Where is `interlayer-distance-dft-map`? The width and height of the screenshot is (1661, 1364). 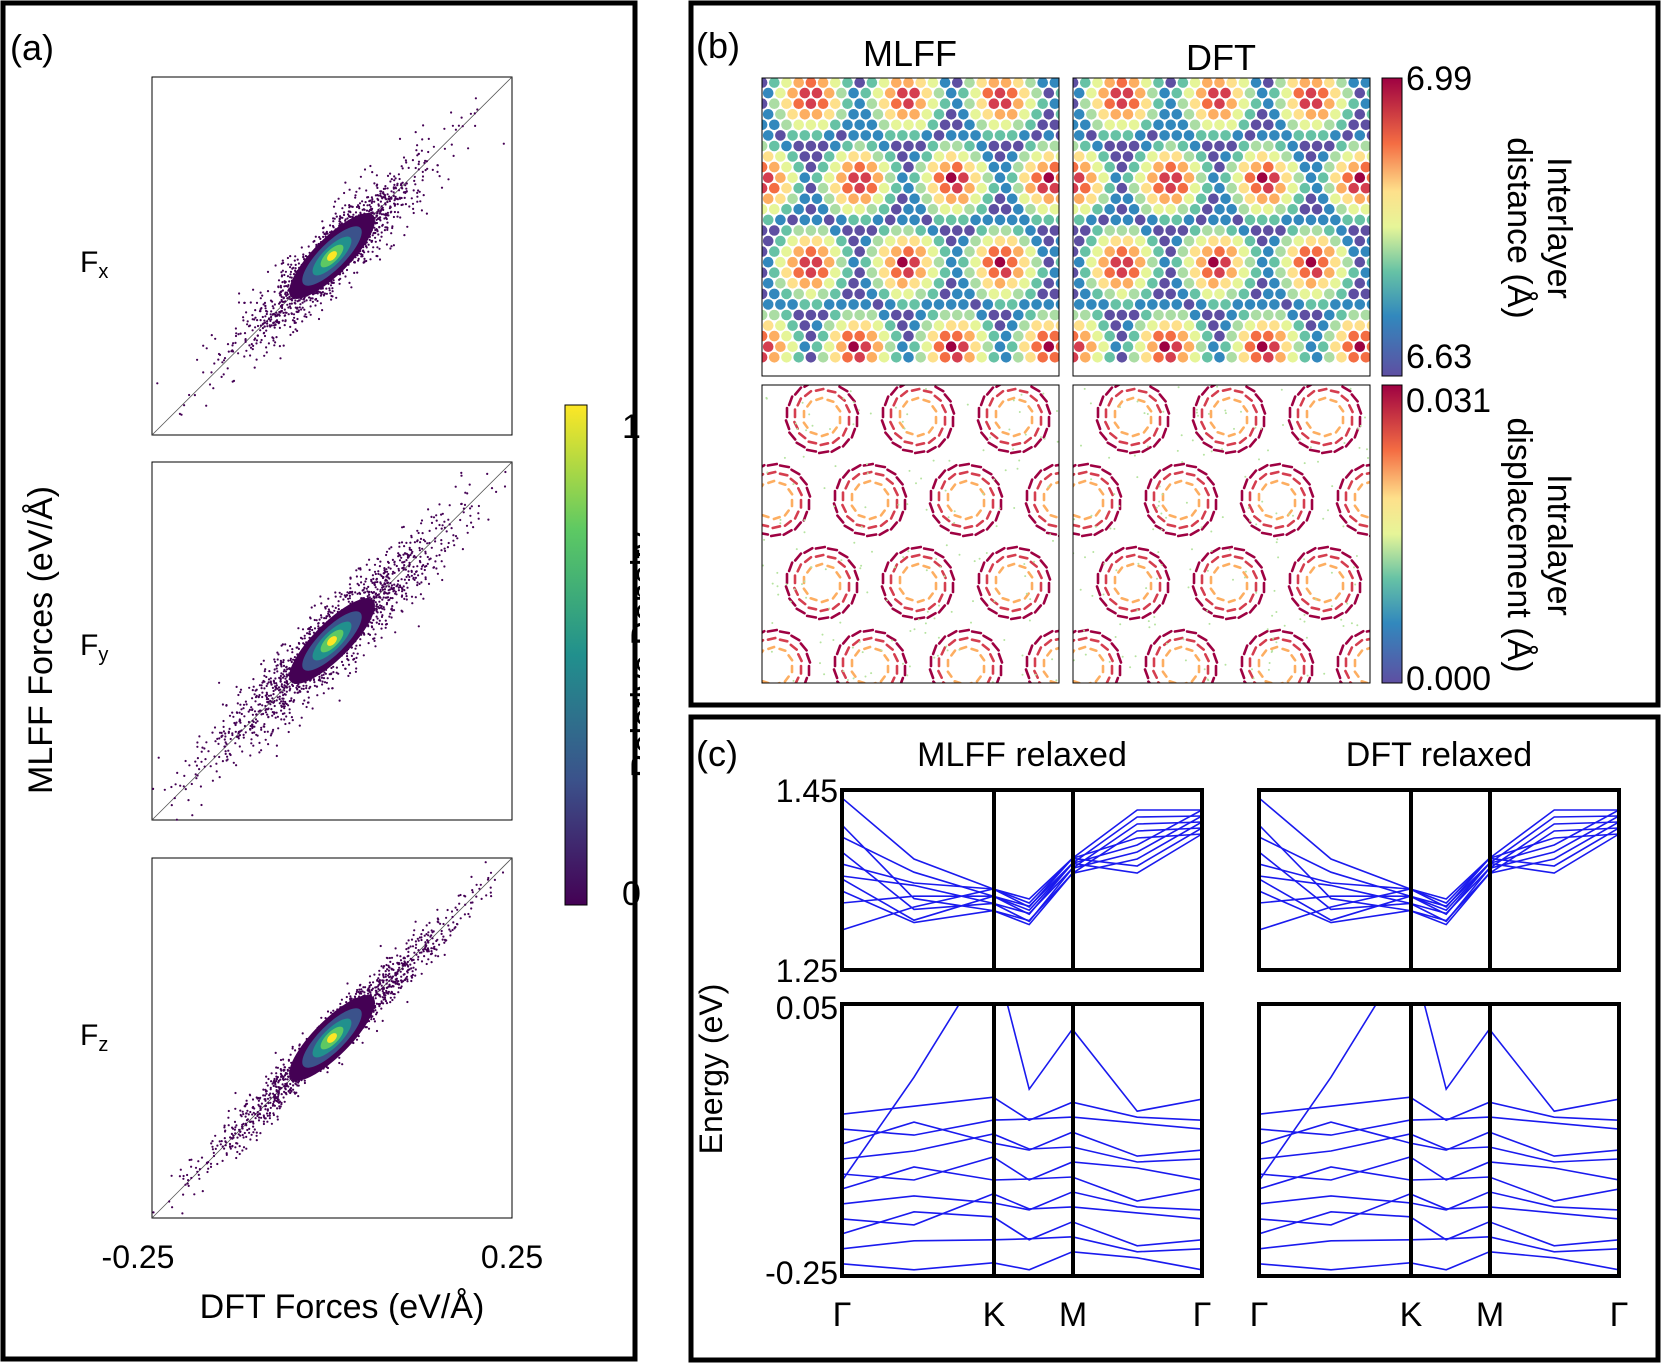
interlayer-distance-dft-map is located at coordinates (1221, 227).